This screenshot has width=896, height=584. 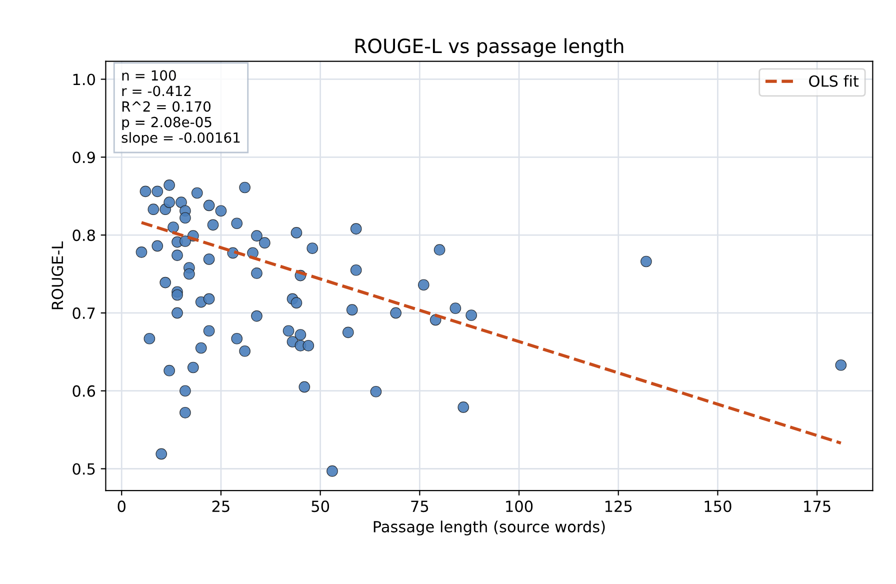 What do you see at coordinates (817, 506) in the screenshot?
I see `x-tick-label: 175` at bounding box center [817, 506].